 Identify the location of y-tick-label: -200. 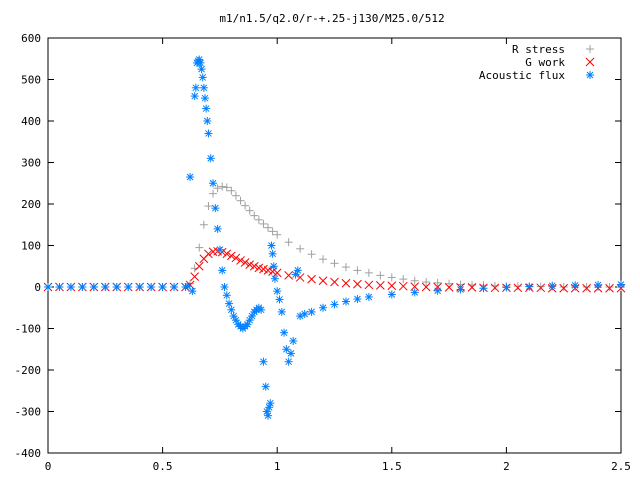
(28, 370).